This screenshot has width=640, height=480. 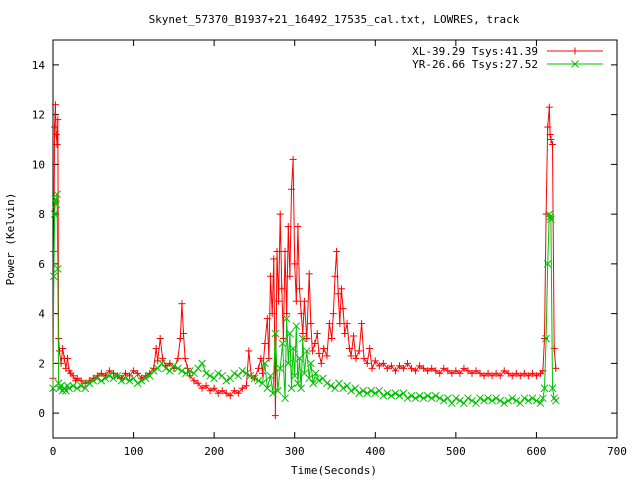 I want to click on x-tick-label: 600, so click(x=536, y=451).